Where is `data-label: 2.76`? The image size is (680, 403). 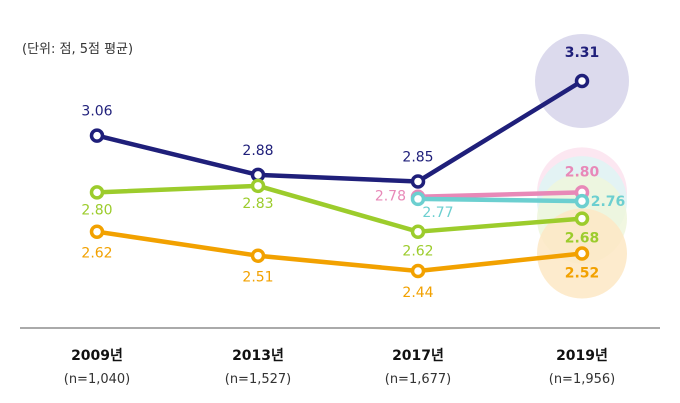 data-label: 2.76 is located at coordinates (608, 202).